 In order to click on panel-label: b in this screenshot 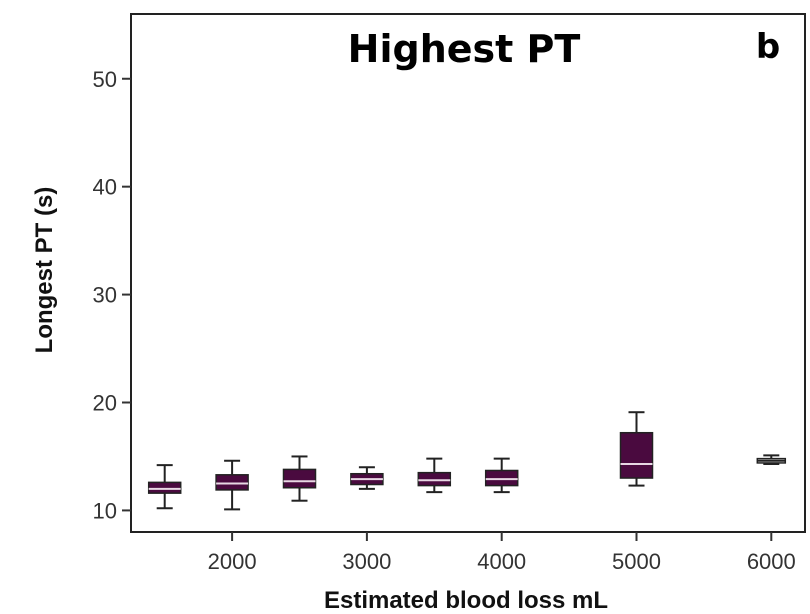, I will do `click(768, 47)`.